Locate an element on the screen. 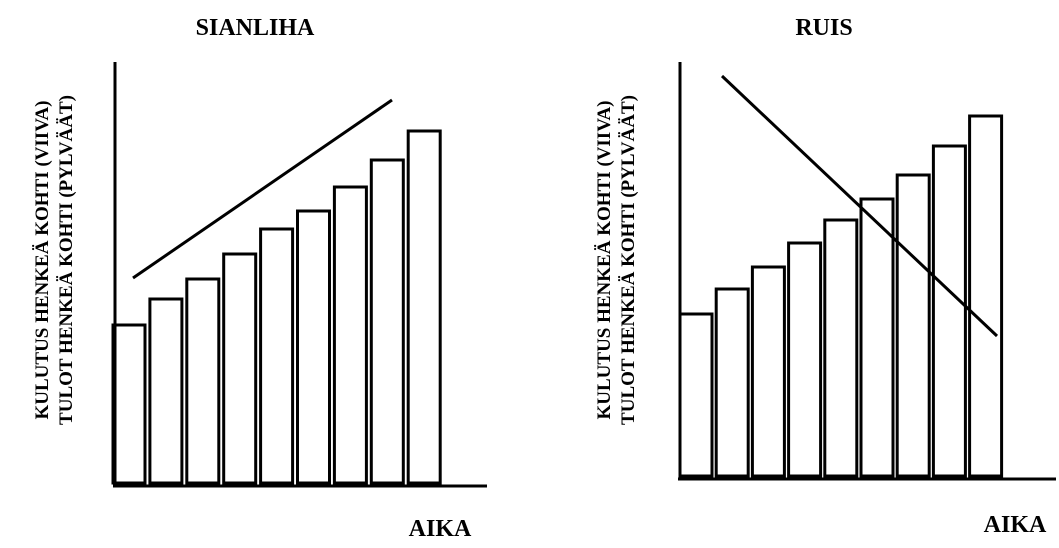  chart-title: RUIS is located at coordinates (823, 28).